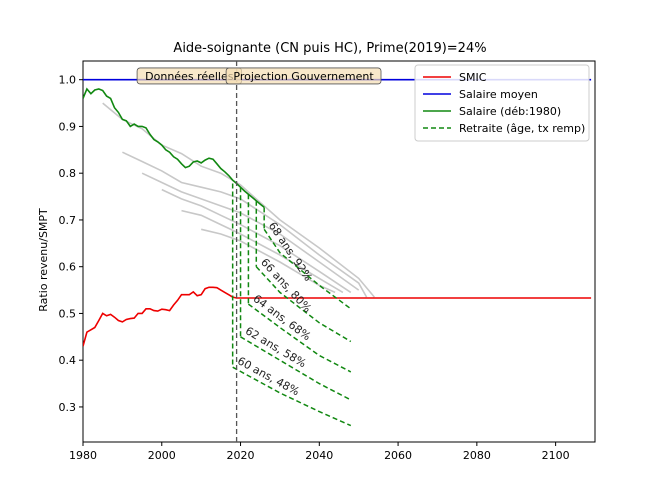 This screenshot has height=496, width=661. What do you see at coordinates (68, 407) in the screenshot?
I see `y-tick-label: 0.3` at bounding box center [68, 407].